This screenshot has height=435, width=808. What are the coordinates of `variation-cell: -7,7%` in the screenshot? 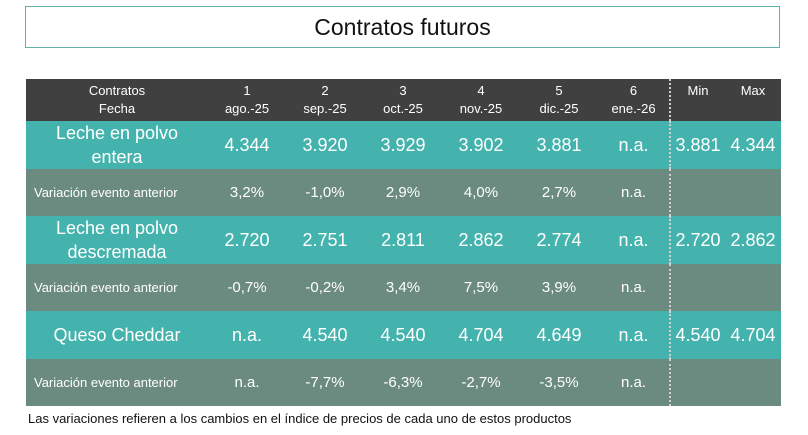 It's located at (325, 382).